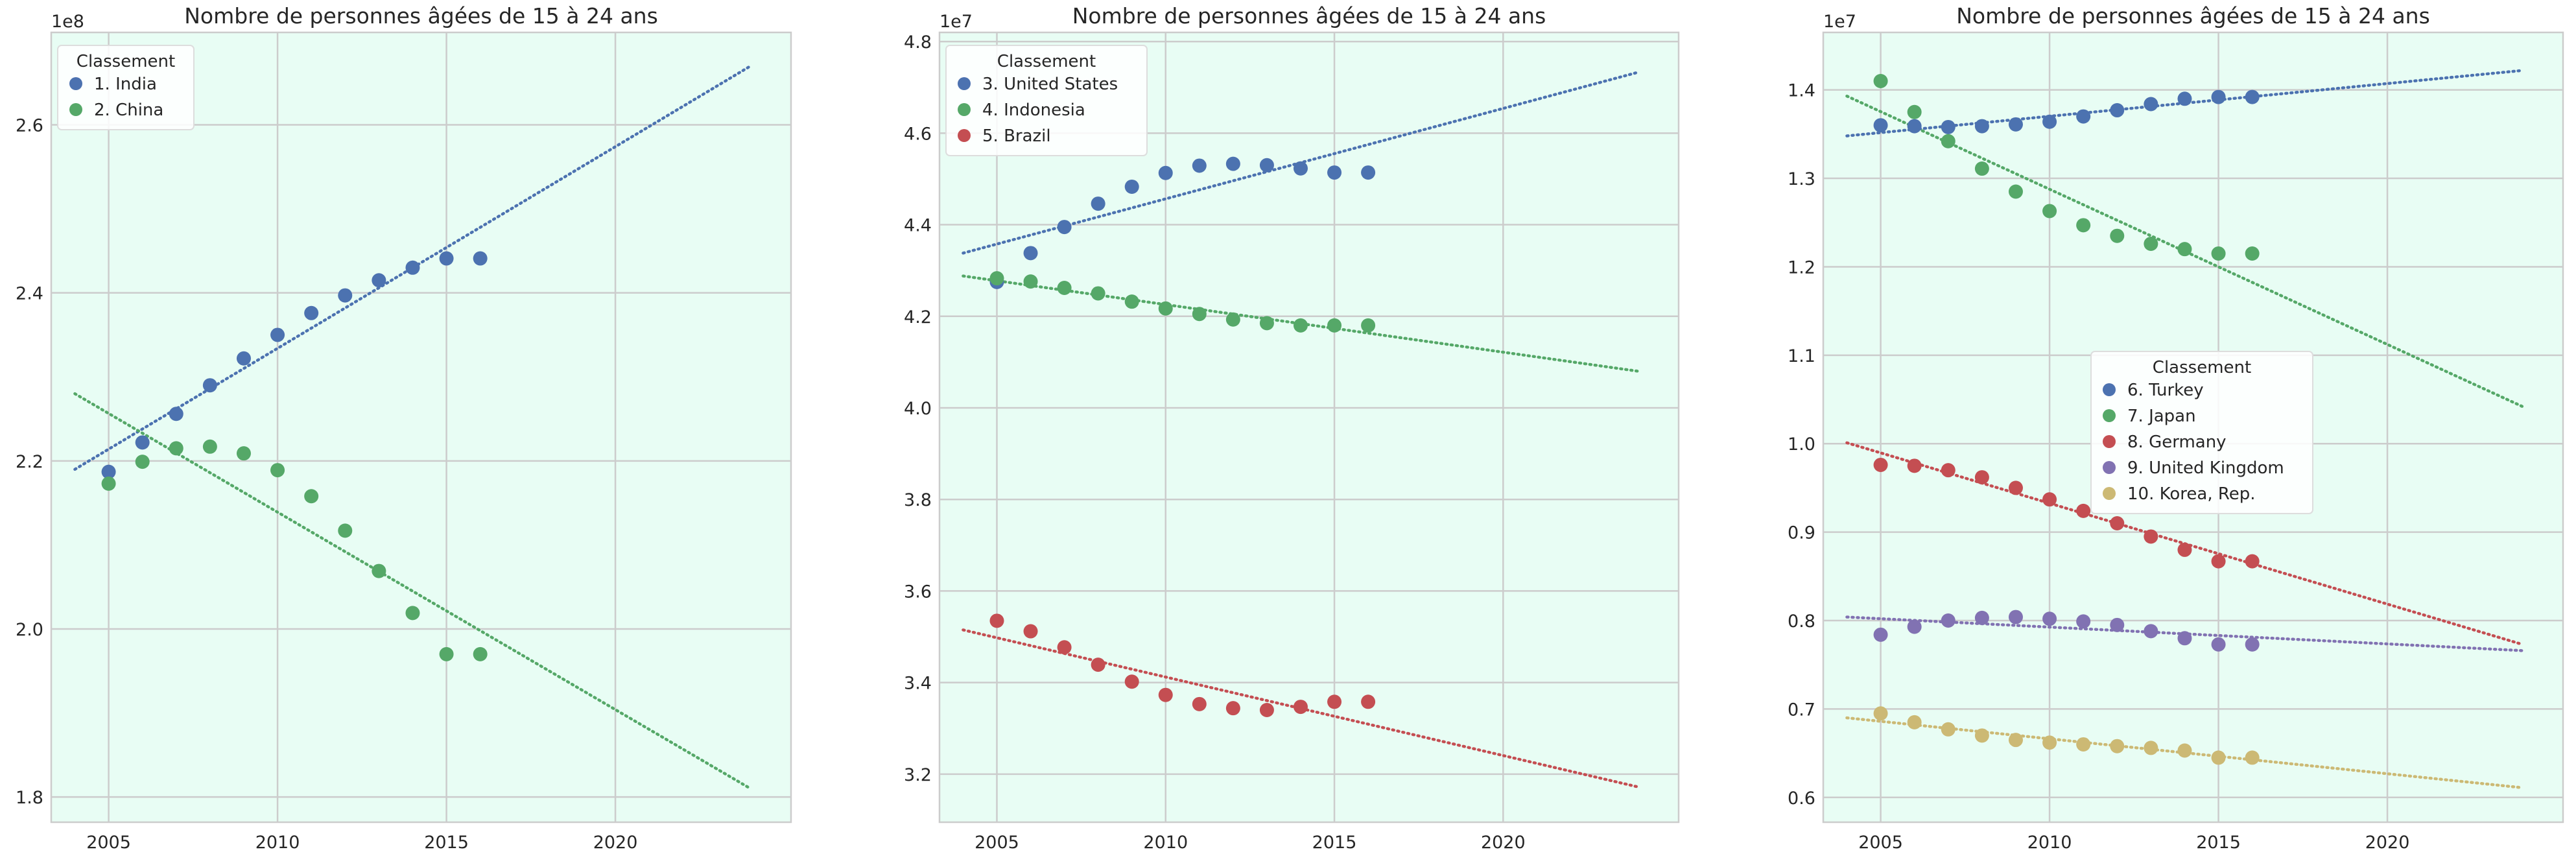 This screenshot has height=865, width=2576. I want to click on y-tick-label: 2.4, so click(30, 294).